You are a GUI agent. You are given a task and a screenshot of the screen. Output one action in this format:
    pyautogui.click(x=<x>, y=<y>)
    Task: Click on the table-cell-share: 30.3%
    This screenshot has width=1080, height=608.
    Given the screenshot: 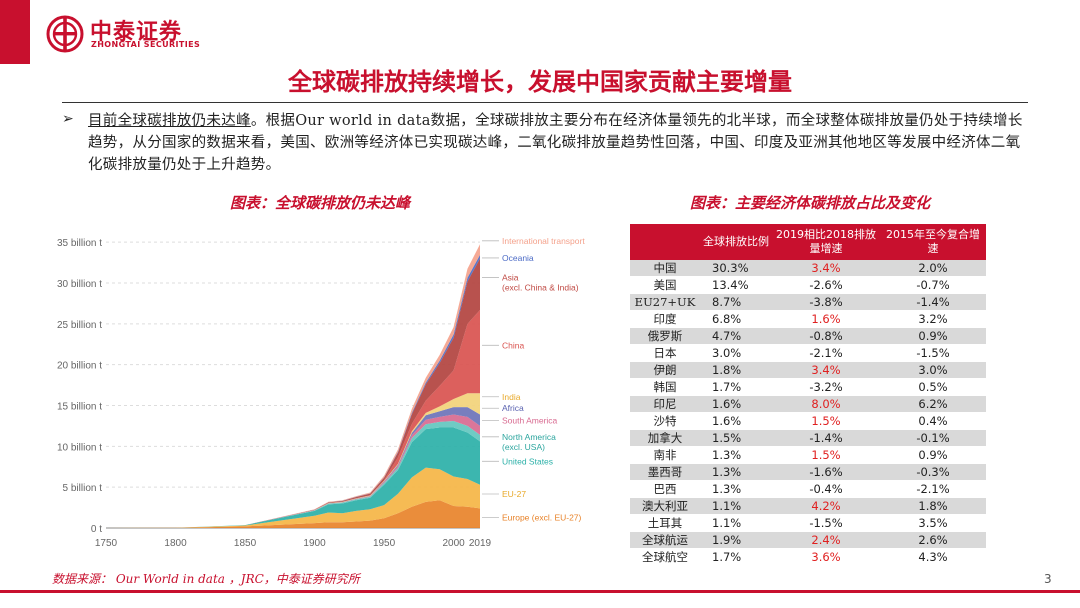 What is the action you would take?
    pyautogui.click(x=736, y=269)
    